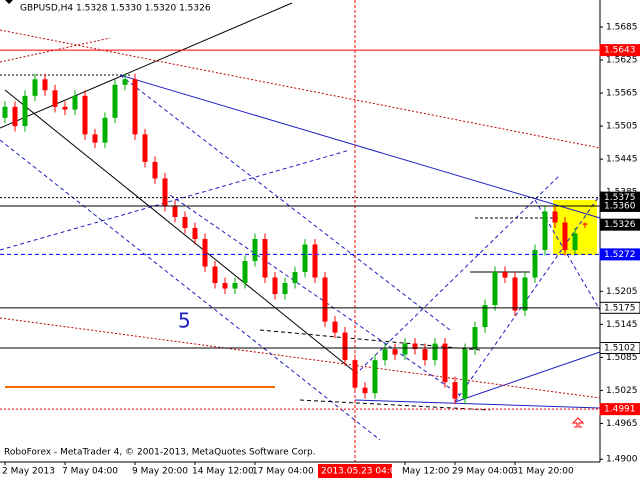  Describe the element at coordinates (160, 472) in the screenshot. I see `x-tick-label: 9 May 20:00` at that location.